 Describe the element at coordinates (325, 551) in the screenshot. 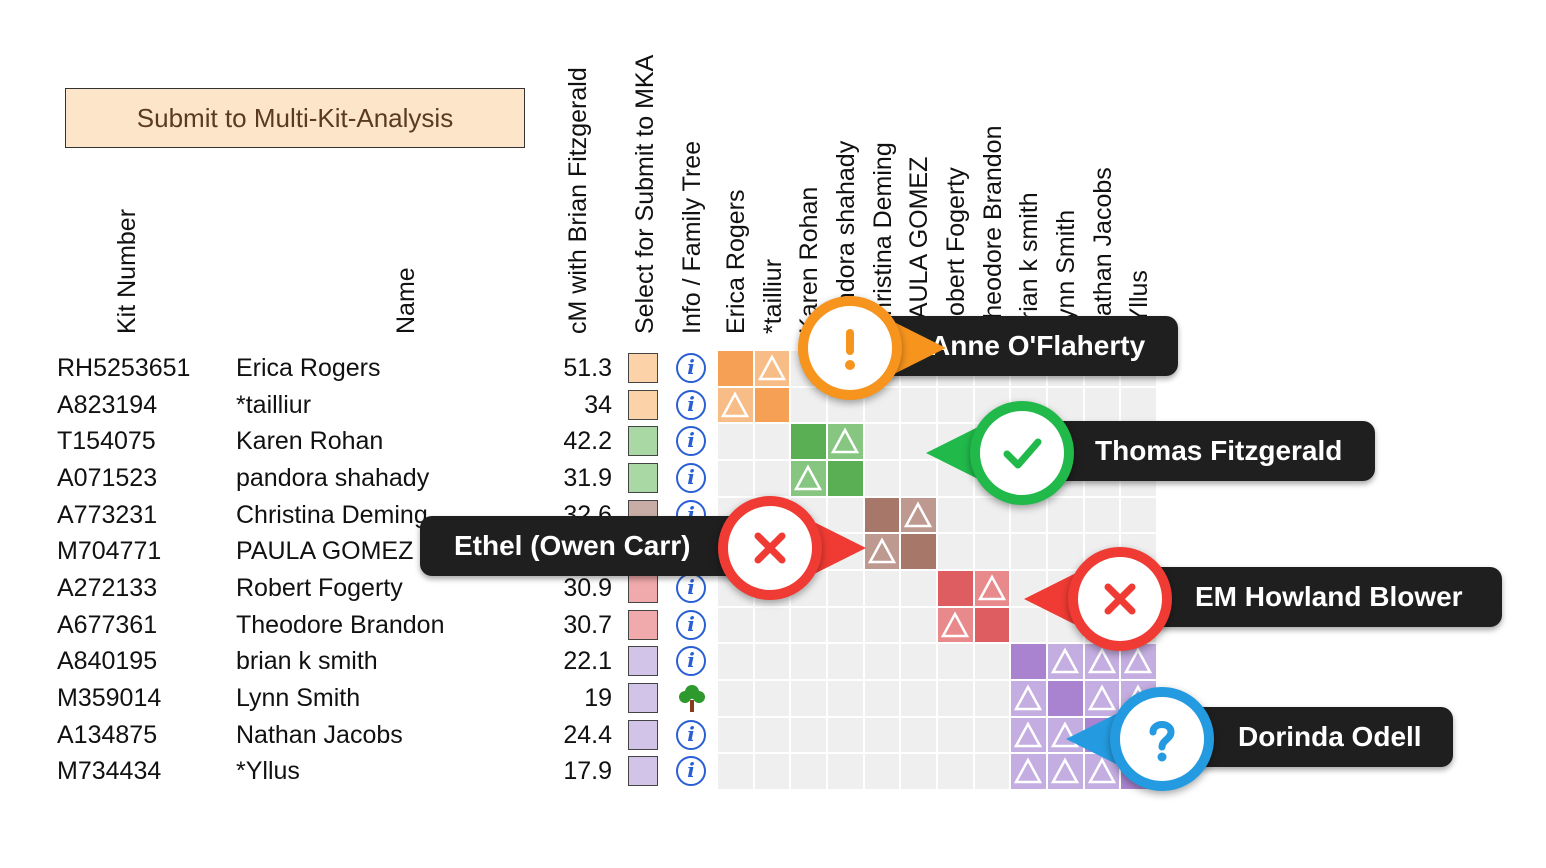

I see `match-name: PAULA GOMEZ` at that location.